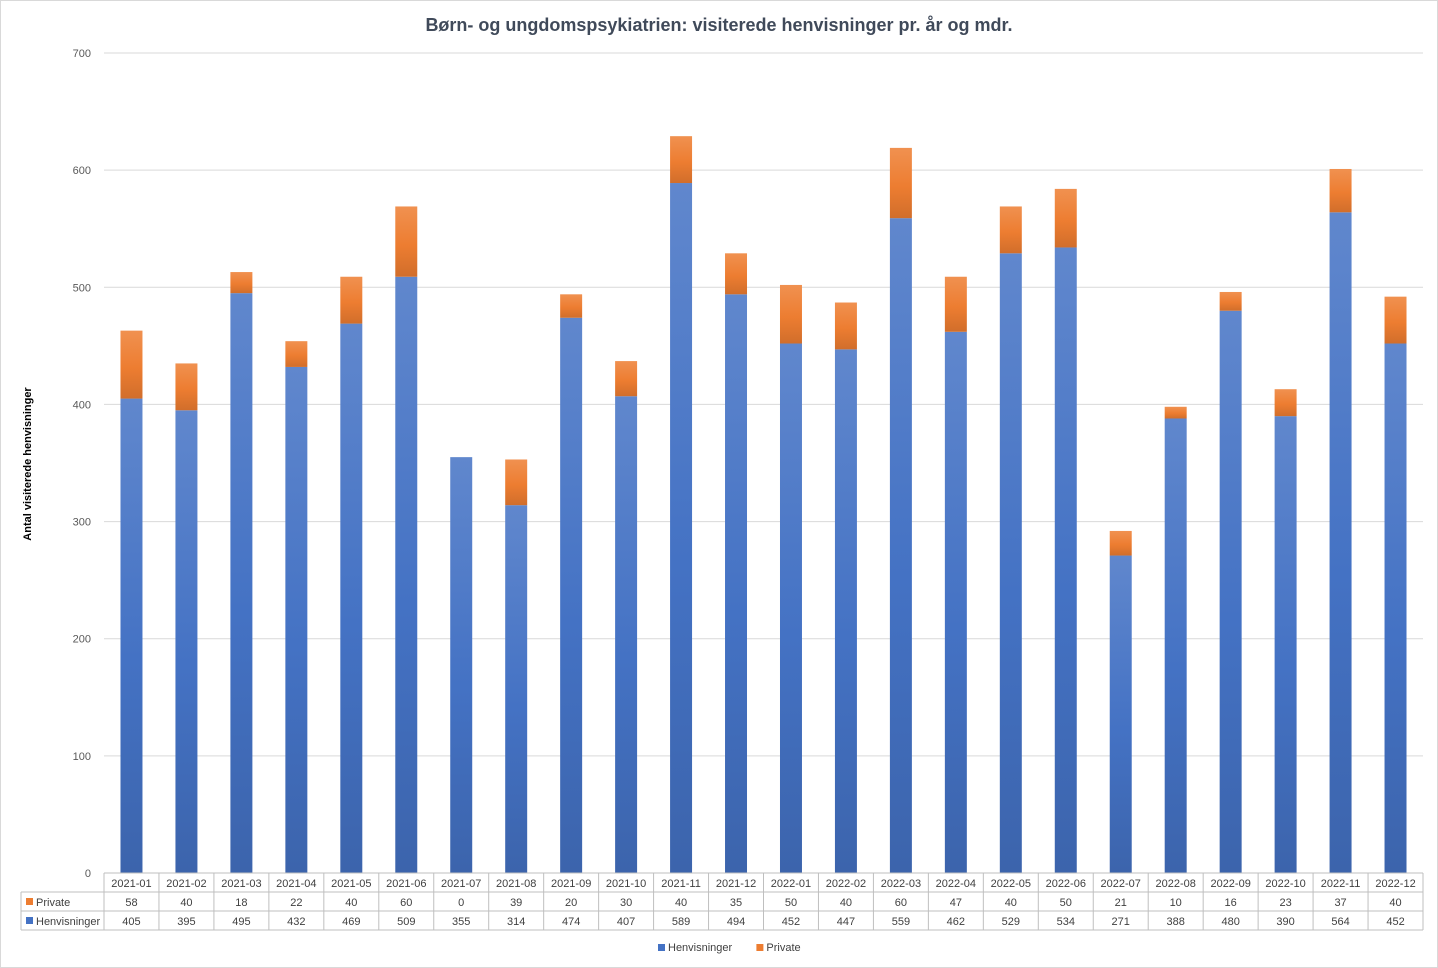 This screenshot has width=1438, height=968. I want to click on x-tick-label: 2021-11, so click(681, 884).